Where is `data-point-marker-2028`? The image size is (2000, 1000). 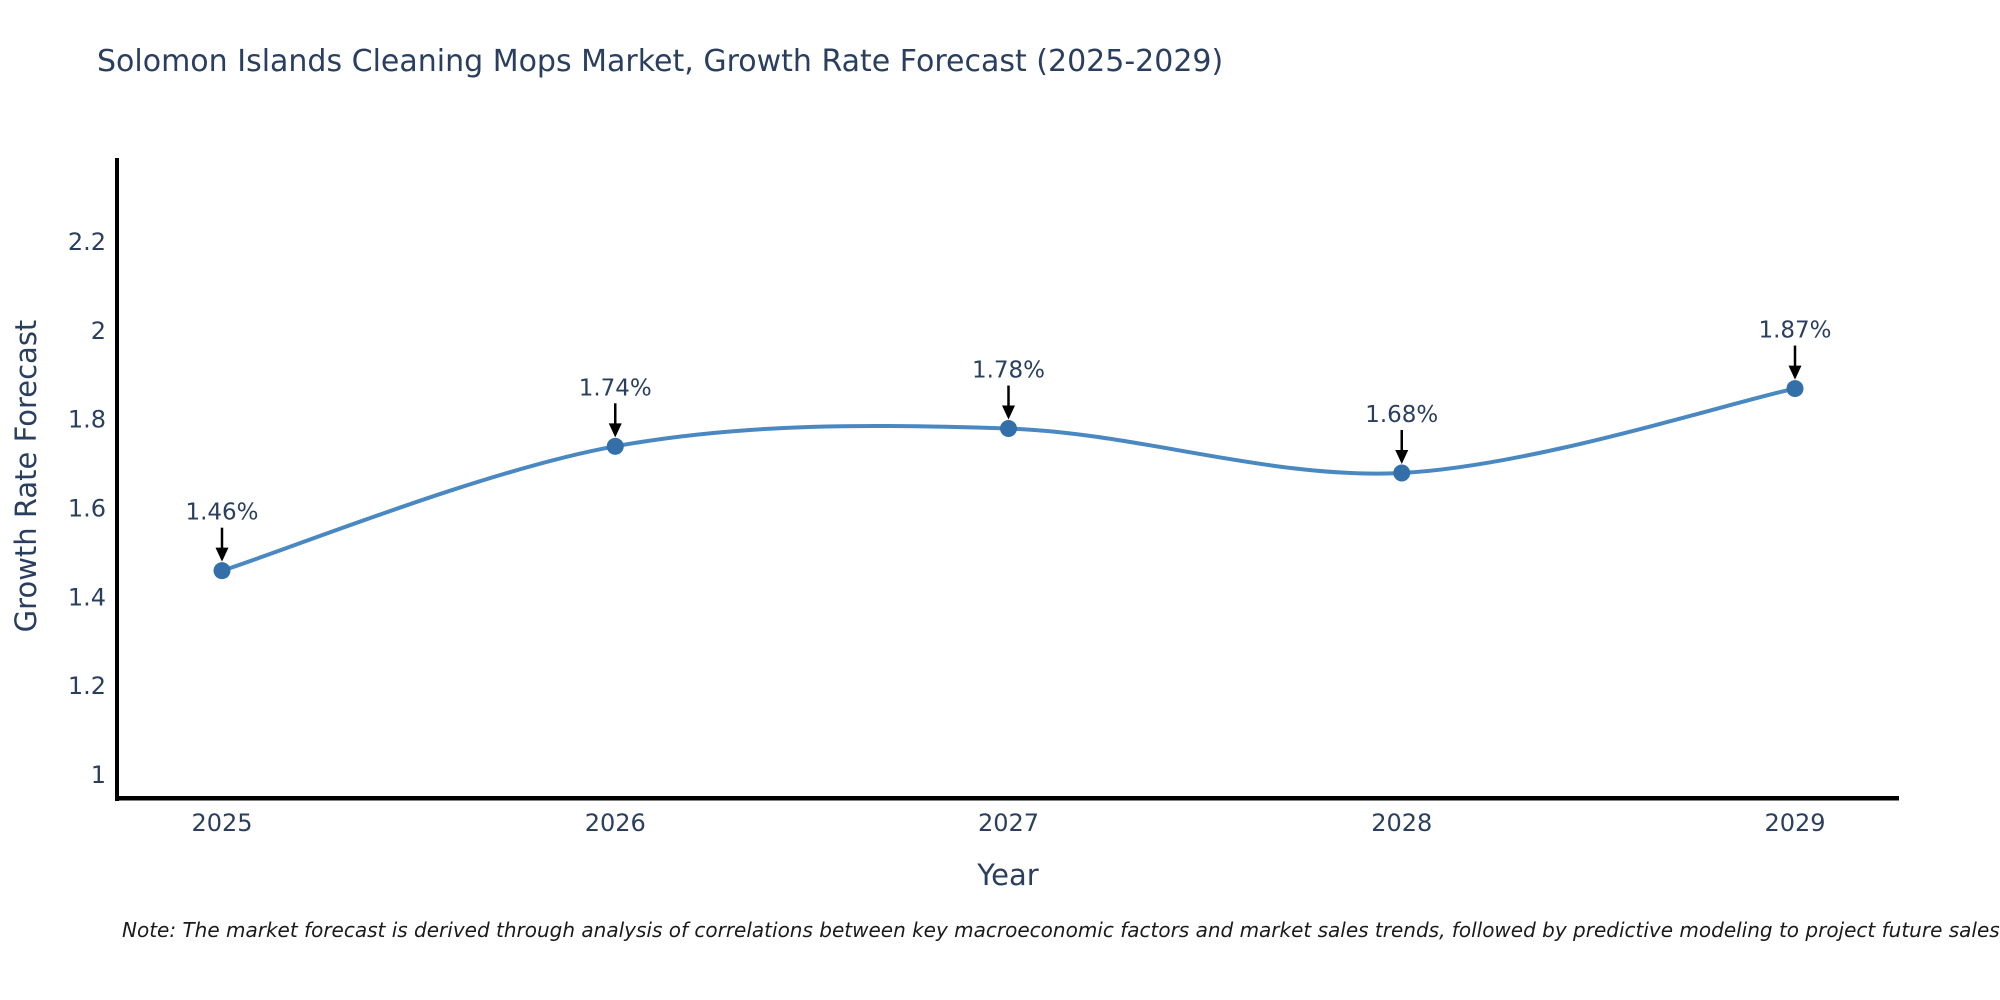 data-point-marker-2028 is located at coordinates (1402, 473).